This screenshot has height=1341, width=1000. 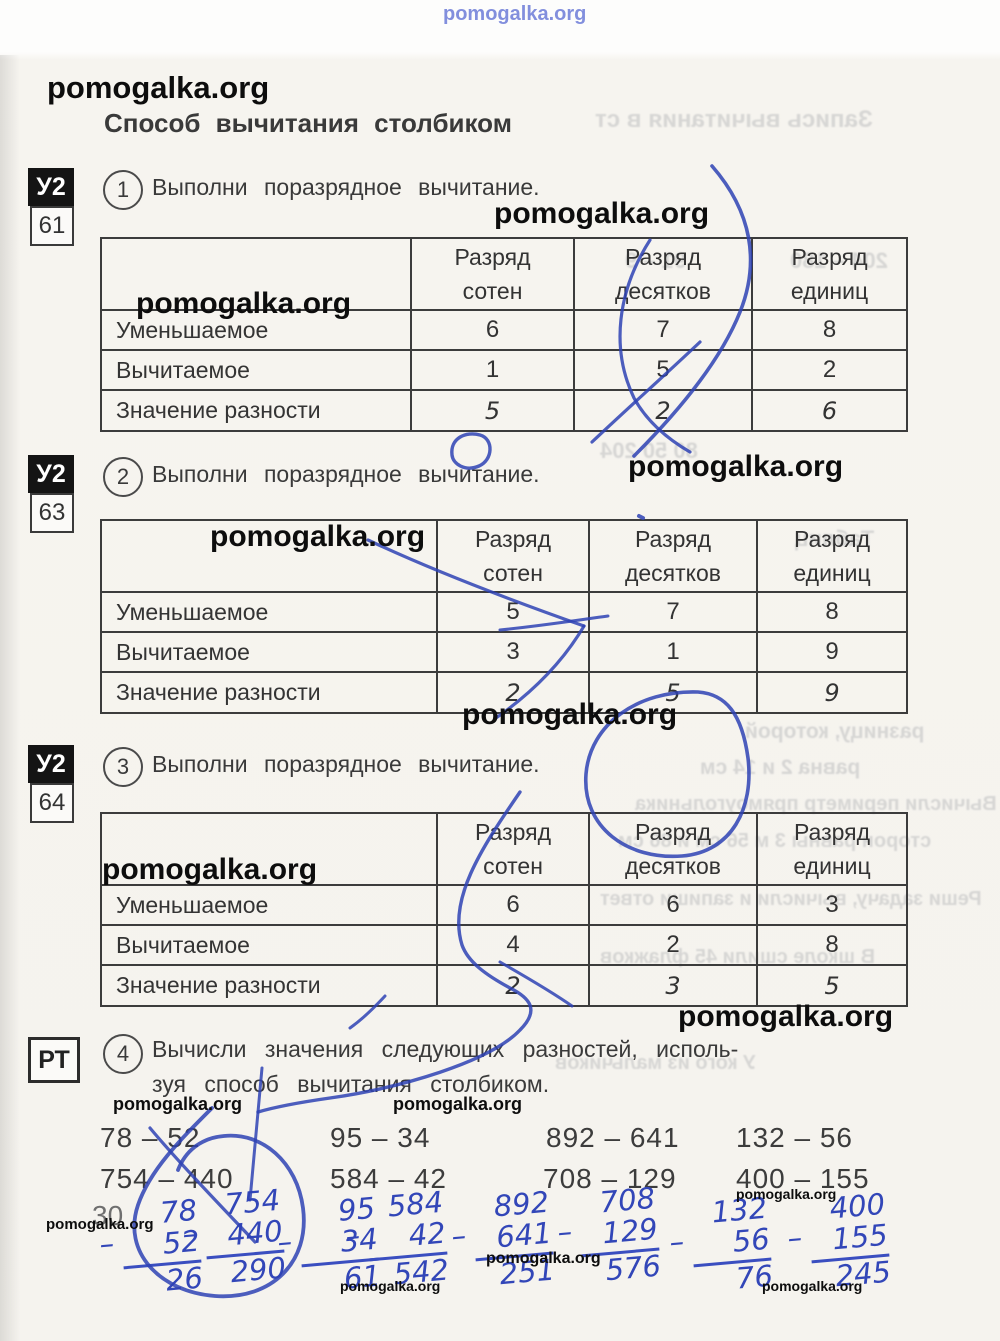 I want to click on bleedthrough-text: равна 2 и 14 см, so click(x=780, y=767).